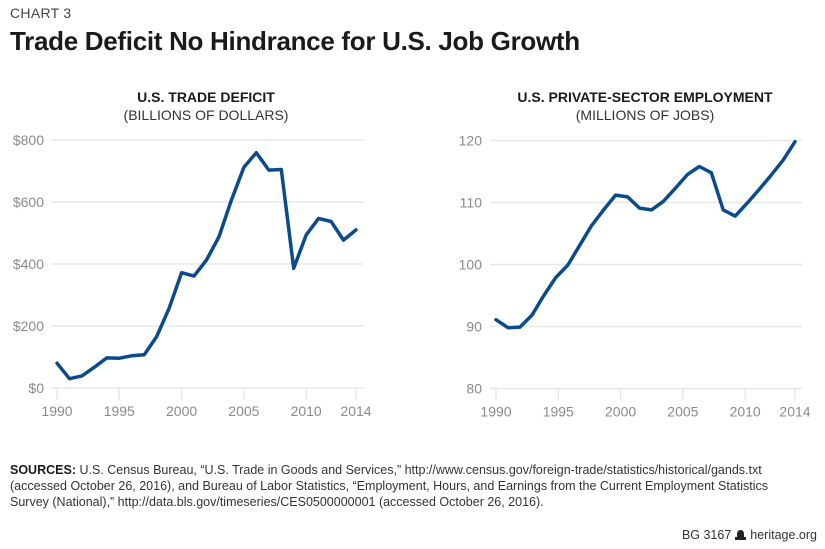 The image size is (825, 549). I want to click on left-panel-title: U.S. TRADE DEFICIT (BILLIONS OF DOLLARS), so click(206, 106).